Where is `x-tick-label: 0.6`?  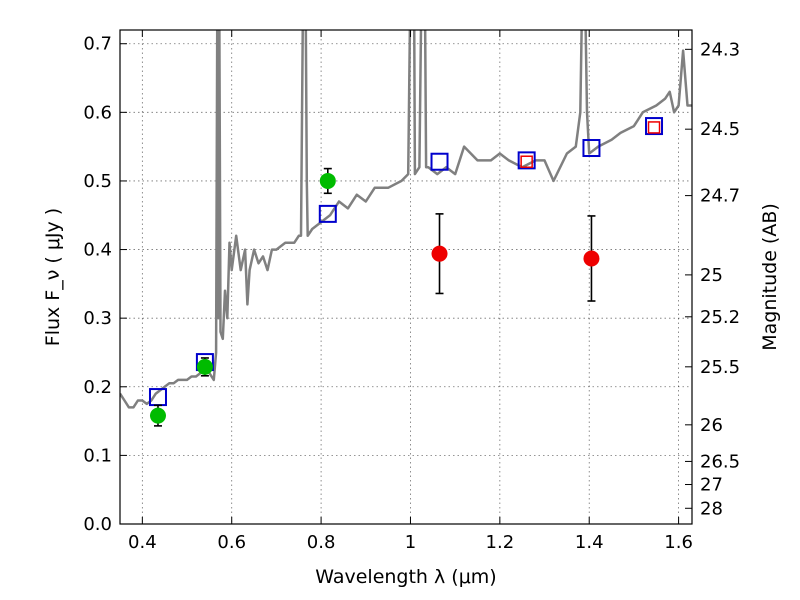
x-tick-label: 0.6 is located at coordinates (231, 542).